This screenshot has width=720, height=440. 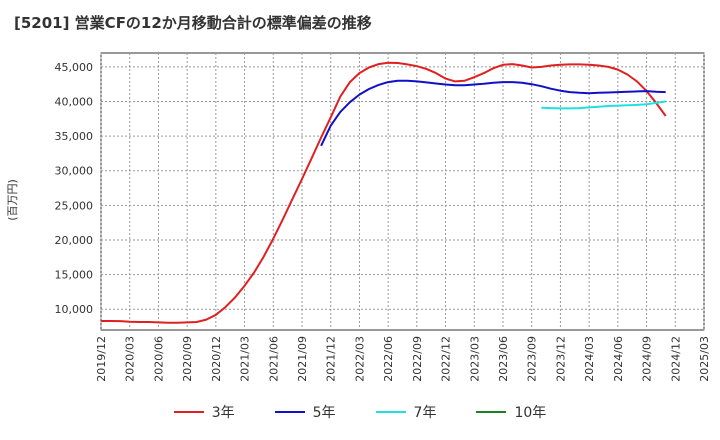 What do you see at coordinates (417, 359) in the screenshot?
I see `x-tick-label: 2022/09` at bounding box center [417, 359].